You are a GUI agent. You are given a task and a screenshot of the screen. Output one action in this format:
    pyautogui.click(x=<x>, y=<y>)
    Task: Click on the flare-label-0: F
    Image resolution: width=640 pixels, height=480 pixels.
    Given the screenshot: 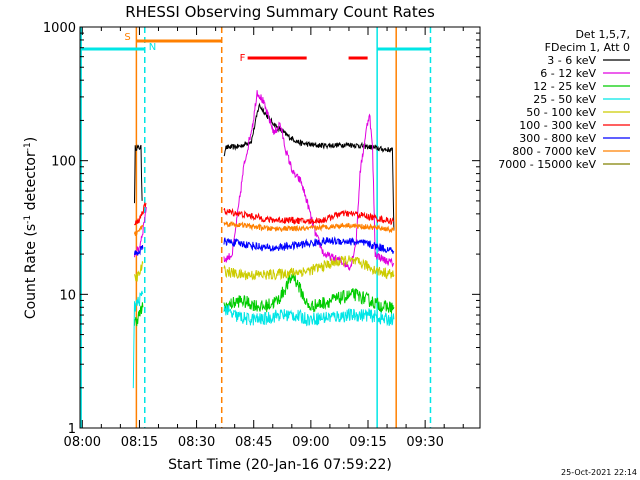 What is the action you would take?
    pyautogui.click(x=243, y=58)
    